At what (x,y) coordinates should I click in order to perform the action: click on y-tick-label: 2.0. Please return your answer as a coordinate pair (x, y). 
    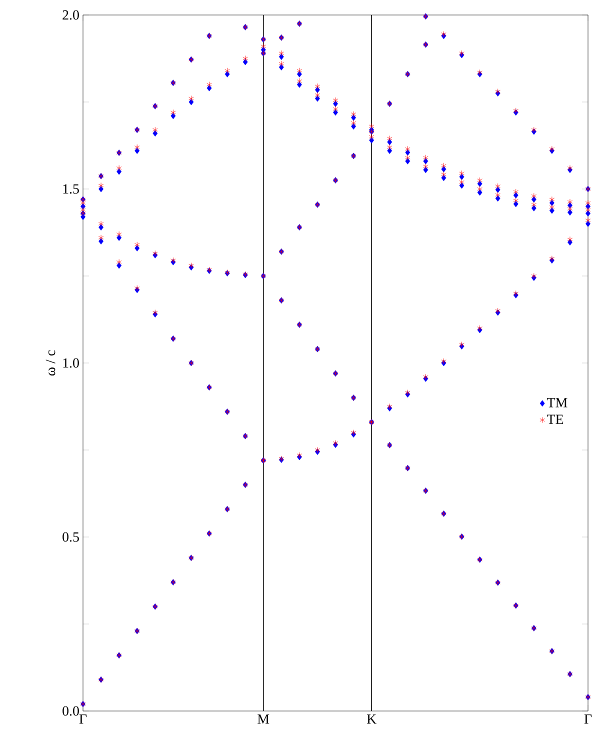
    Looking at the image, I should click on (70, 15).